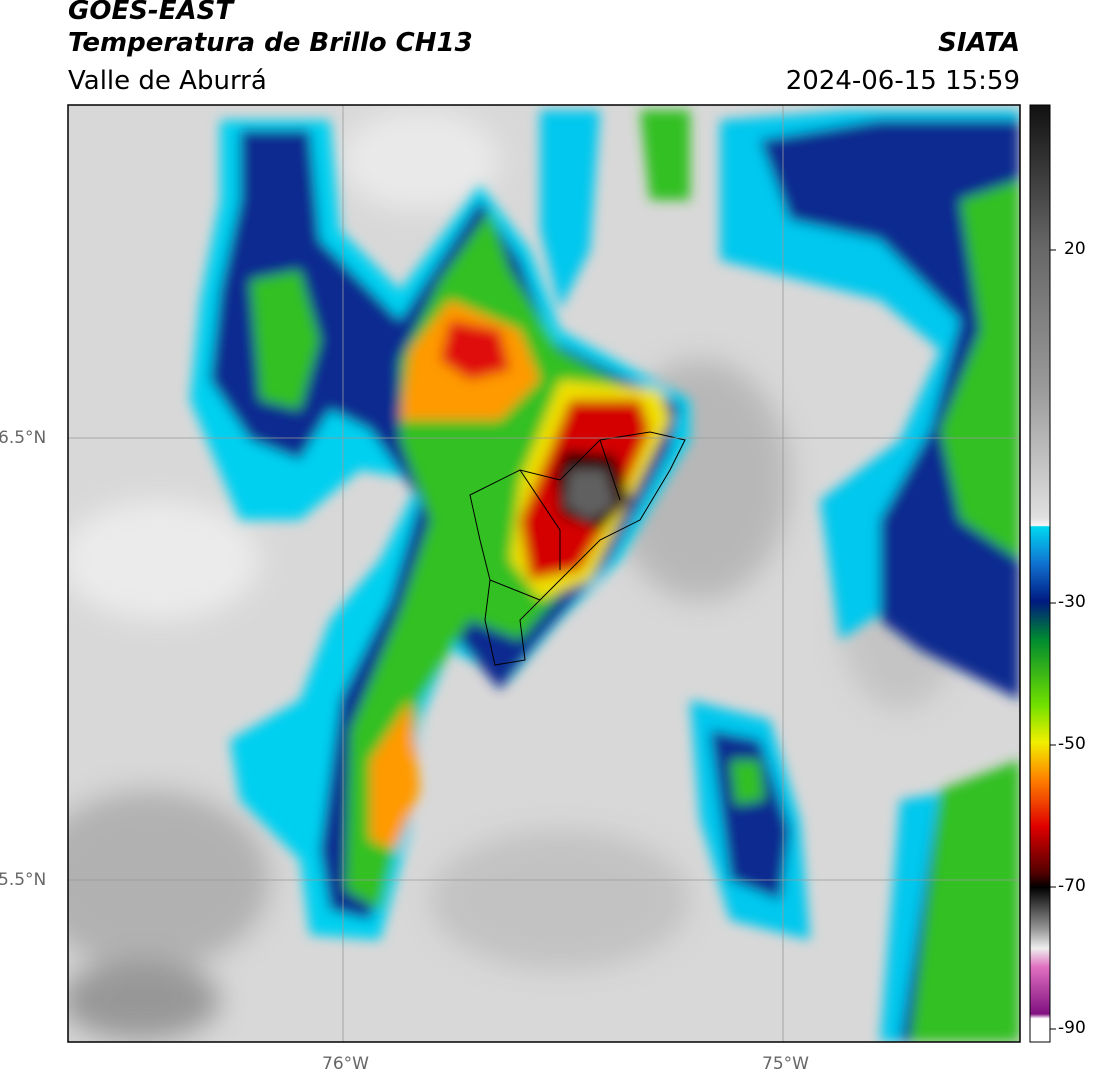 This screenshot has height=1078, width=1094. Describe the element at coordinates (1072, 744) in the screenshot. I see `colorbar-label: -50` at that location.